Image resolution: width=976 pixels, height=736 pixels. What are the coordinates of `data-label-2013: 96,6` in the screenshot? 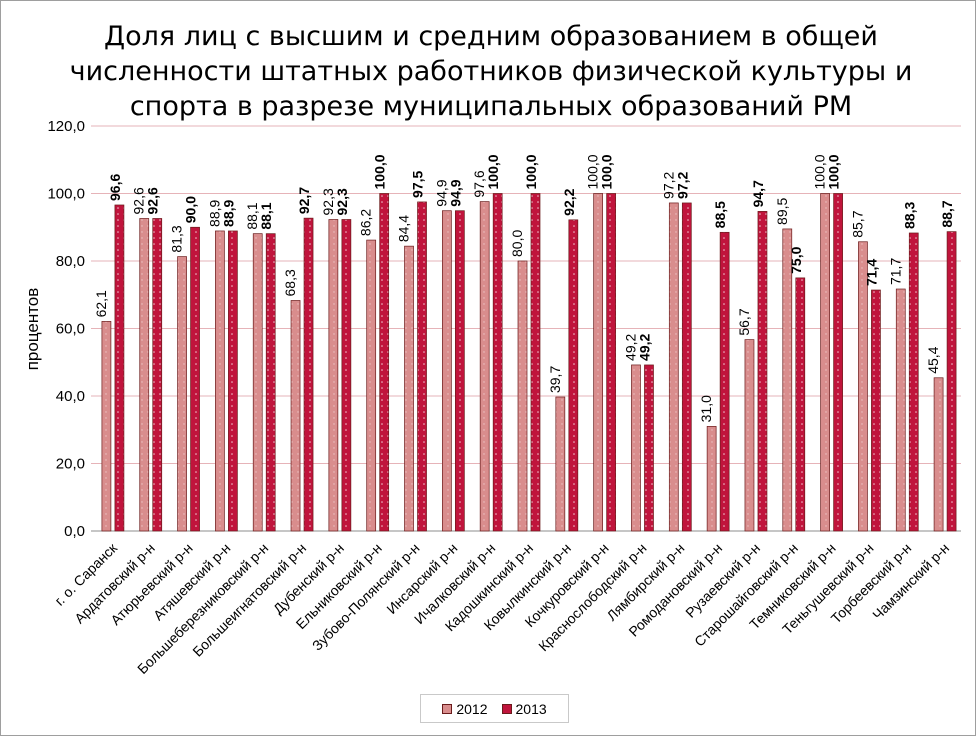 It's located at (115, 187).